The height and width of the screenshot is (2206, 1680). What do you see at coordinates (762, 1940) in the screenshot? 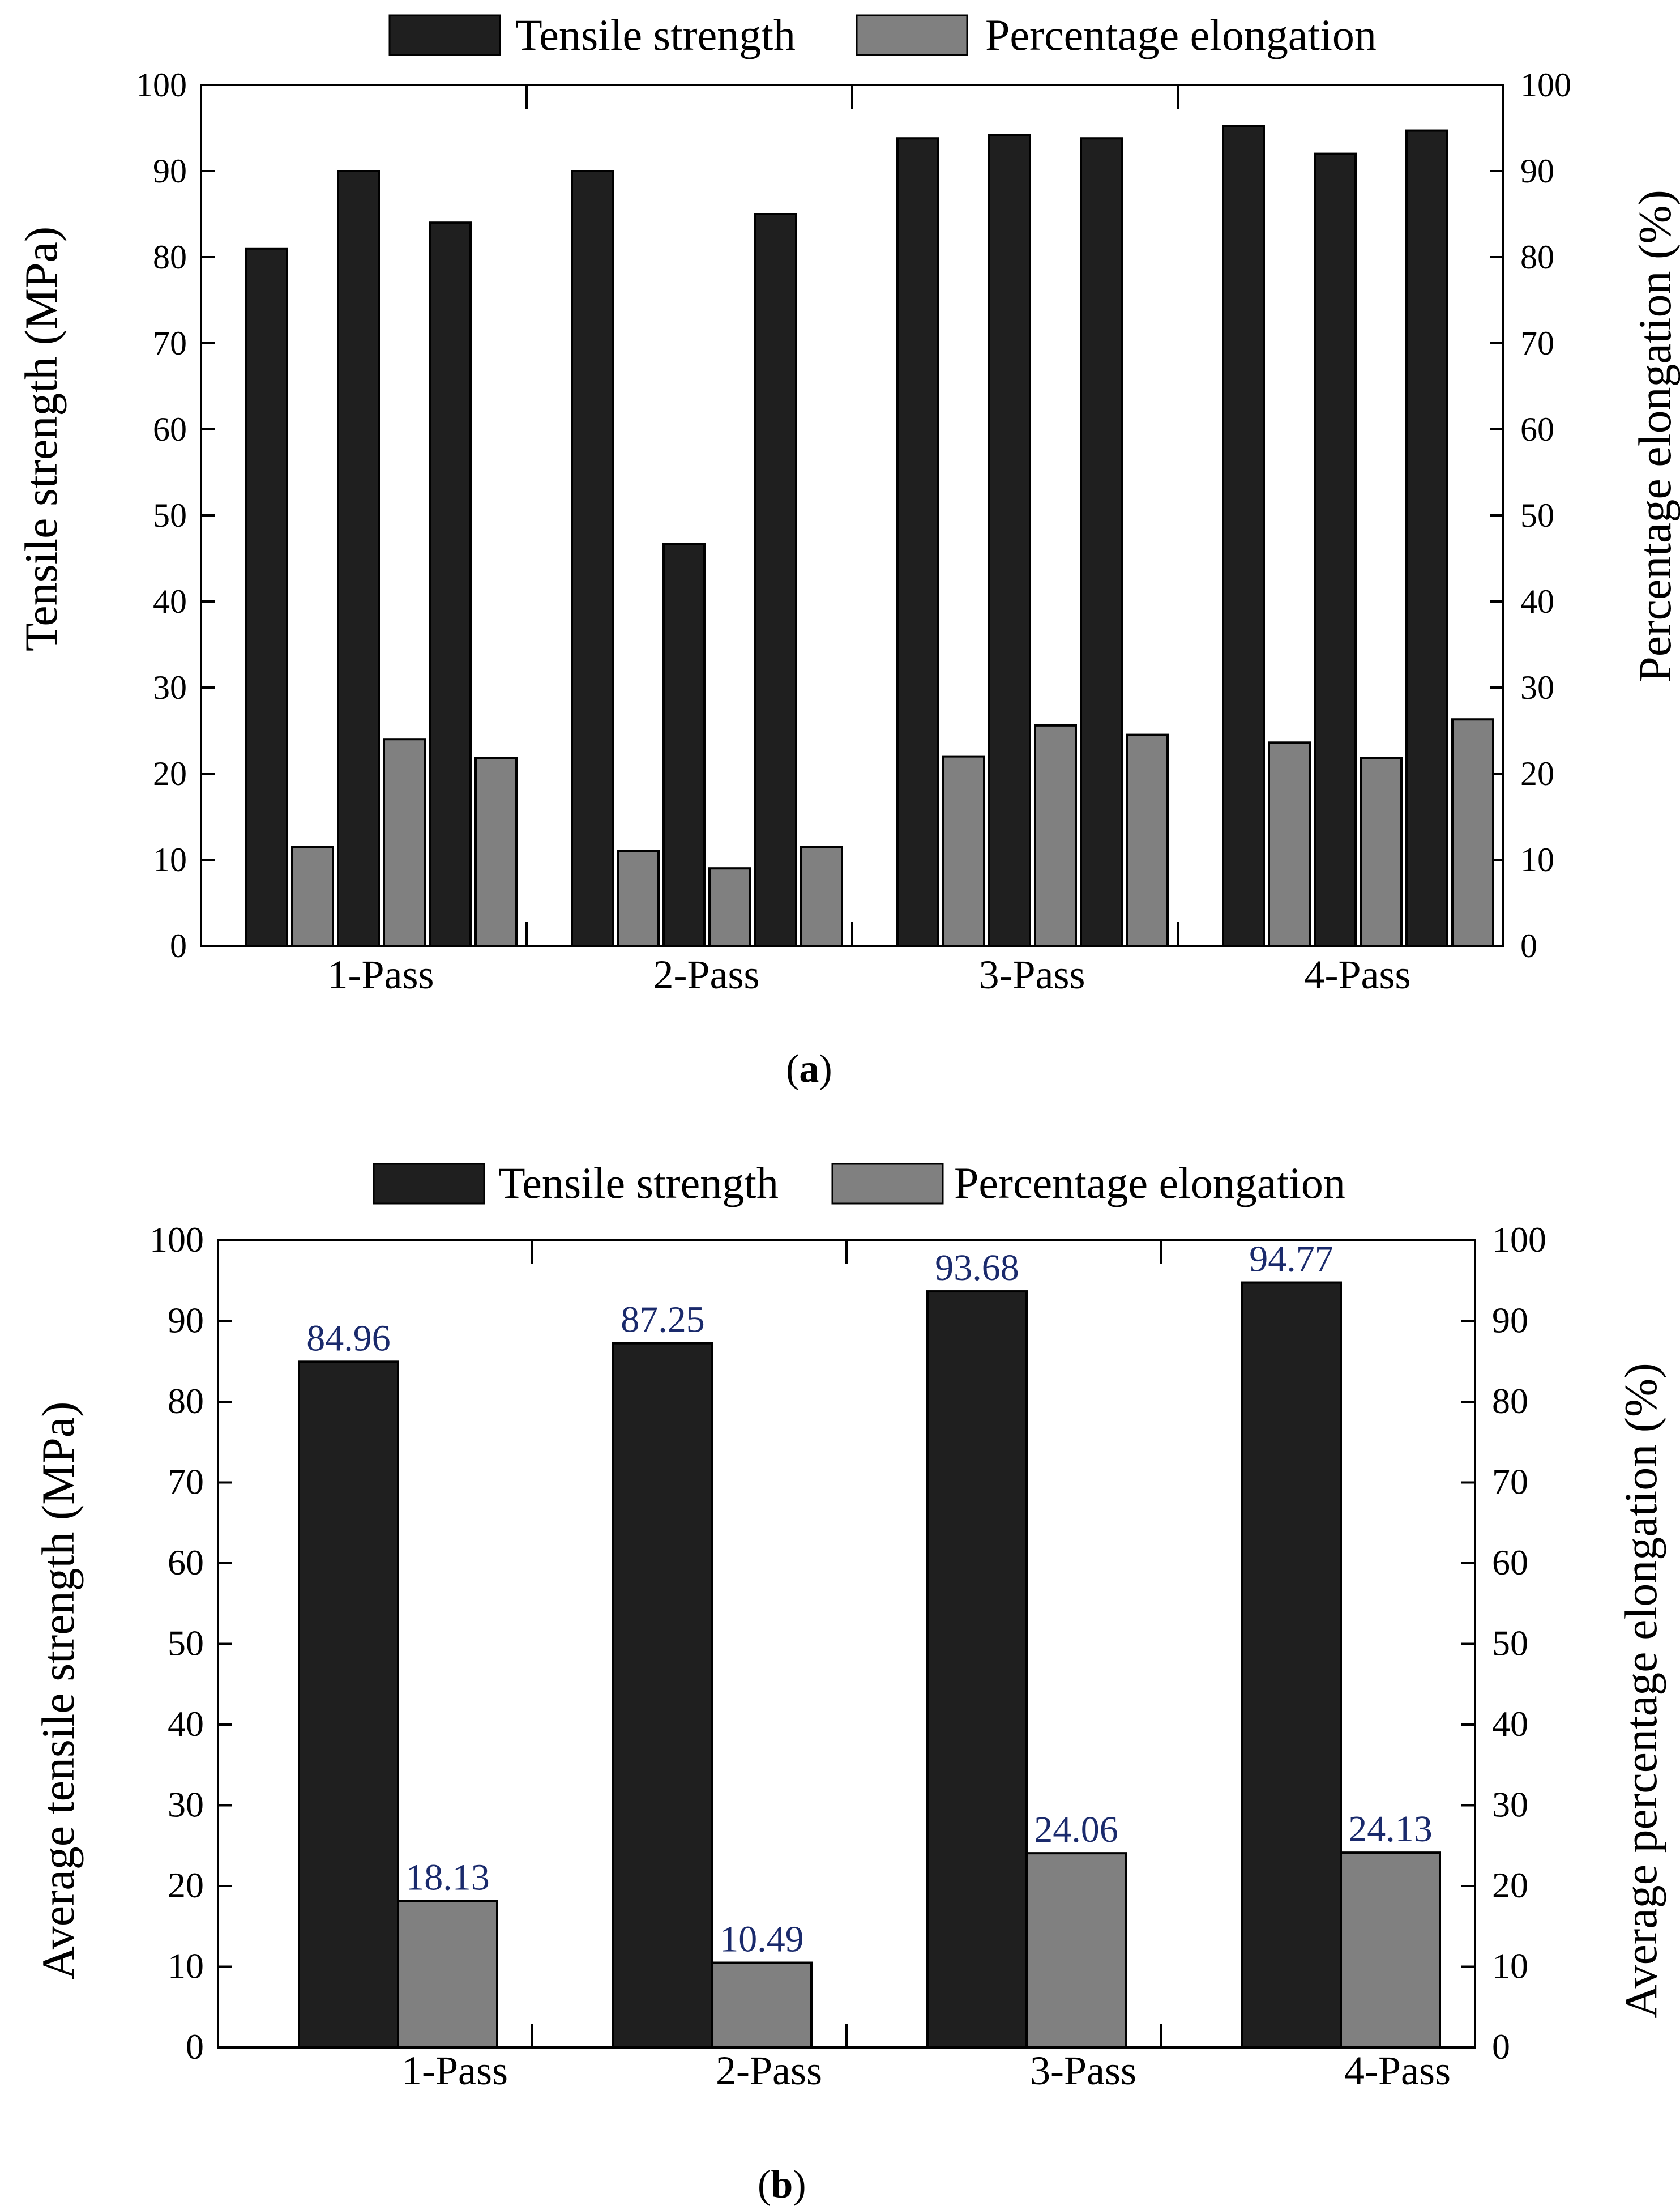
I see `data-label-elongation: 10.49` at bounding box center [762, 1940].